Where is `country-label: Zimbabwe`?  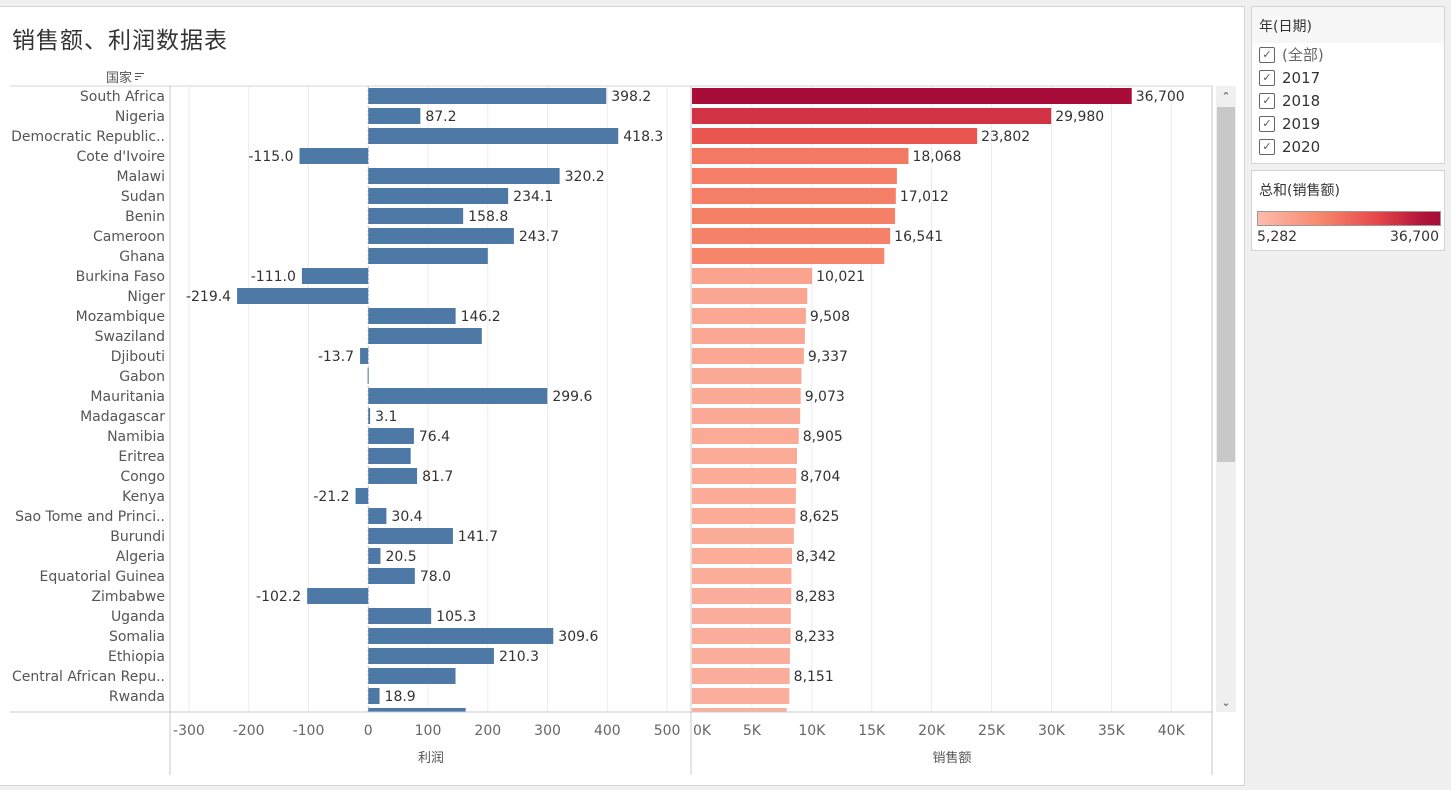
country-label: Zimbabwe is located at coordinates (128, 597).